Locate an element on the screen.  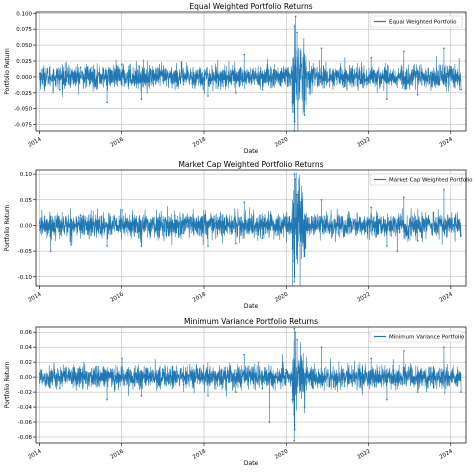
y-tick-label: 0.06 is located at coordinates (26, 333).